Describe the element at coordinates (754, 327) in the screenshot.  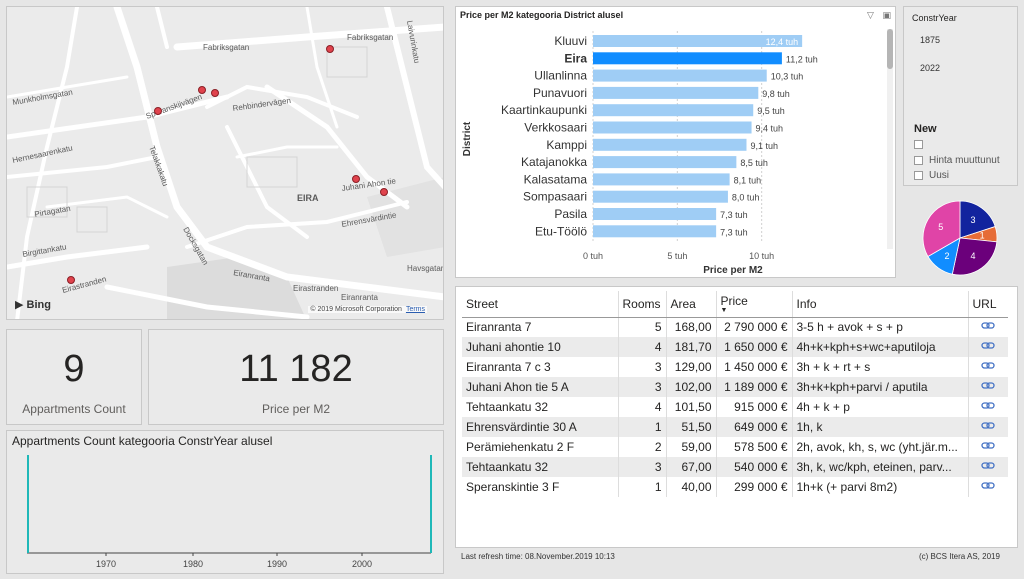
I see `cell-price: 2 790 000 €` at that location.